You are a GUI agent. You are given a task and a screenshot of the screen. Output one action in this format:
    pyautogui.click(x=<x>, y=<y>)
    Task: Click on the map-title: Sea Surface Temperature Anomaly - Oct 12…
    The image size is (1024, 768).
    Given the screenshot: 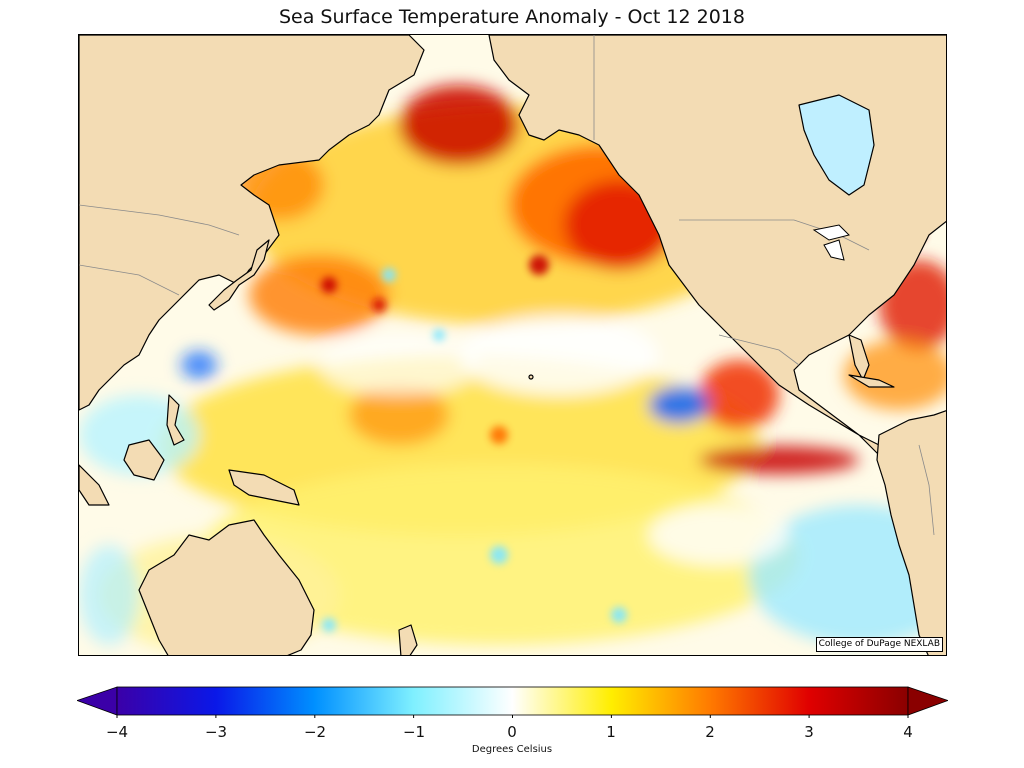 What is the action you would take?
    pyautogui.click(x=512, y=17)
    